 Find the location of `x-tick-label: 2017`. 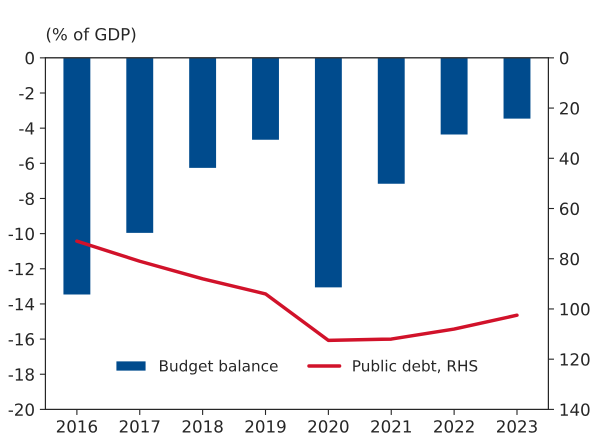

x-tick-label: 2017 is located at coordinates (140, 426).